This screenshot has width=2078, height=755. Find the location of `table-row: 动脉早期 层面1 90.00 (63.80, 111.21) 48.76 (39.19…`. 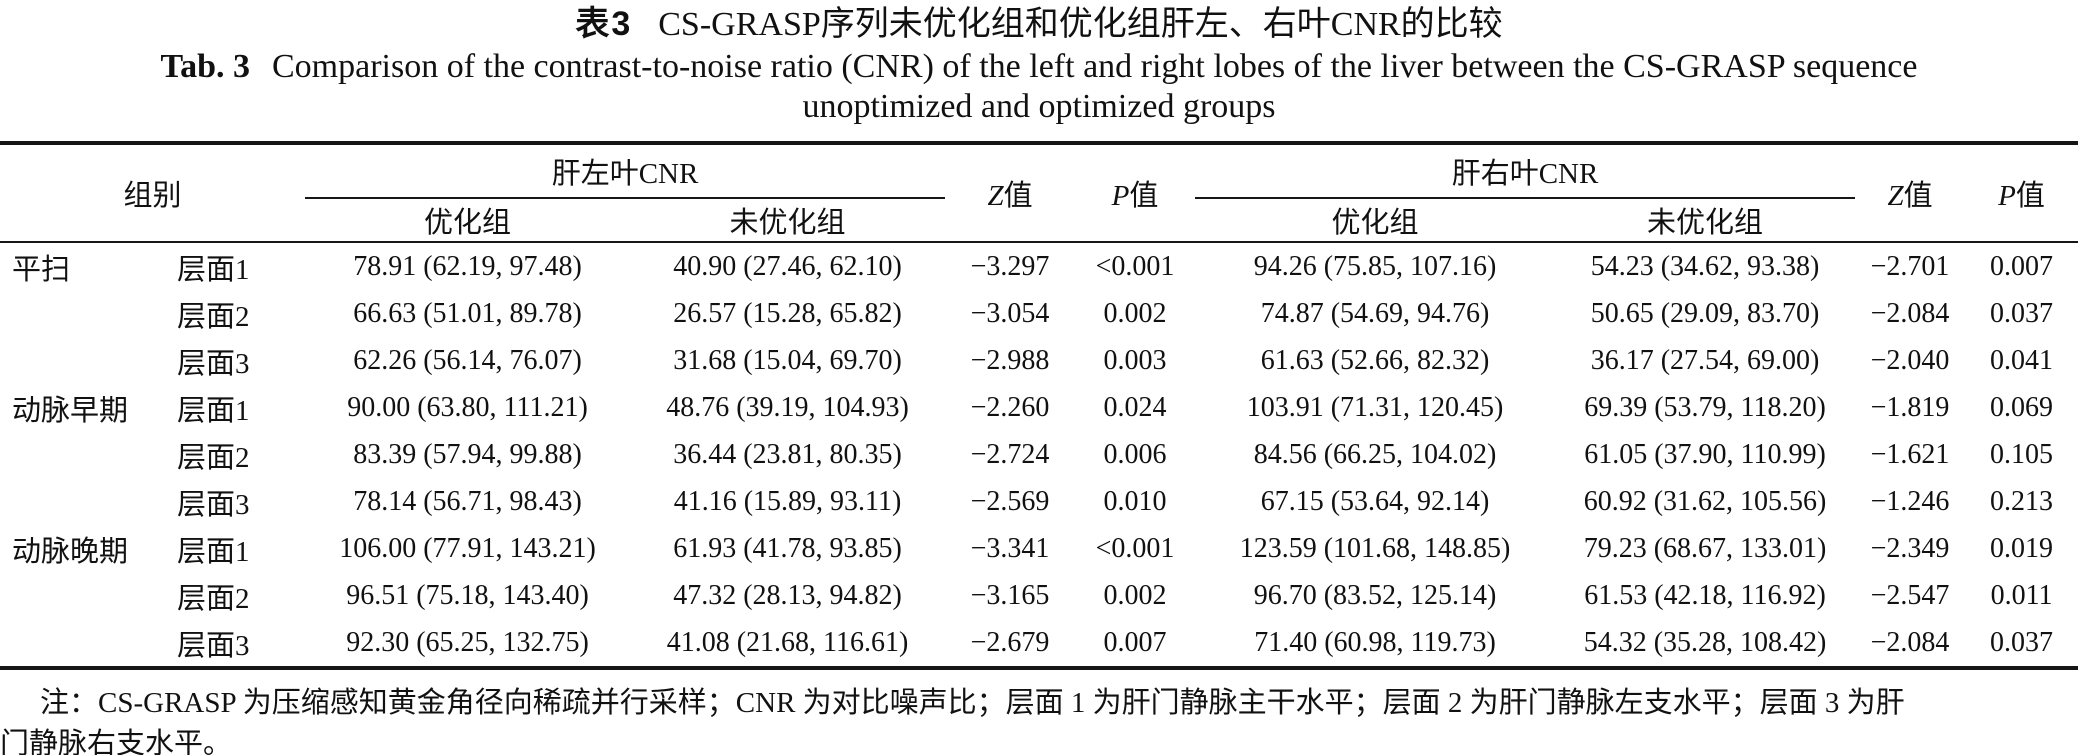

table-row: 动脉早期 层面1 90.00 (63.80, 111.21) 48.76 (39.19… is located at coordinates (1039, 407).